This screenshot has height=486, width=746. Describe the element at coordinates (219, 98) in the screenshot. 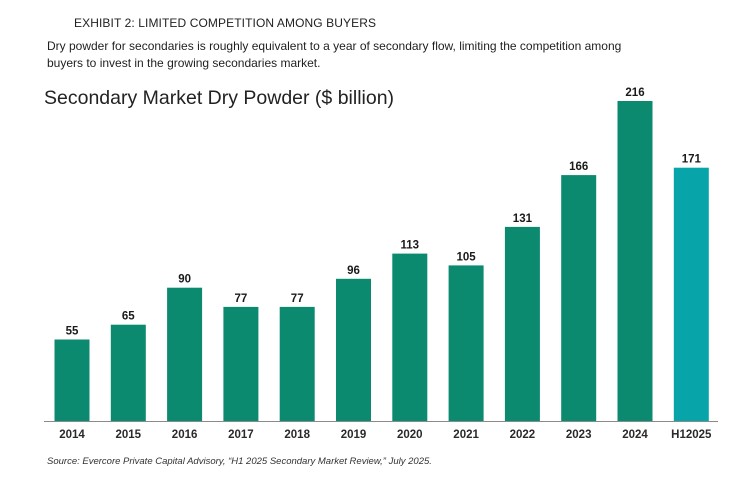

I see `chart-title: Secondary Market Dry Powder ($ billion)` at that location.